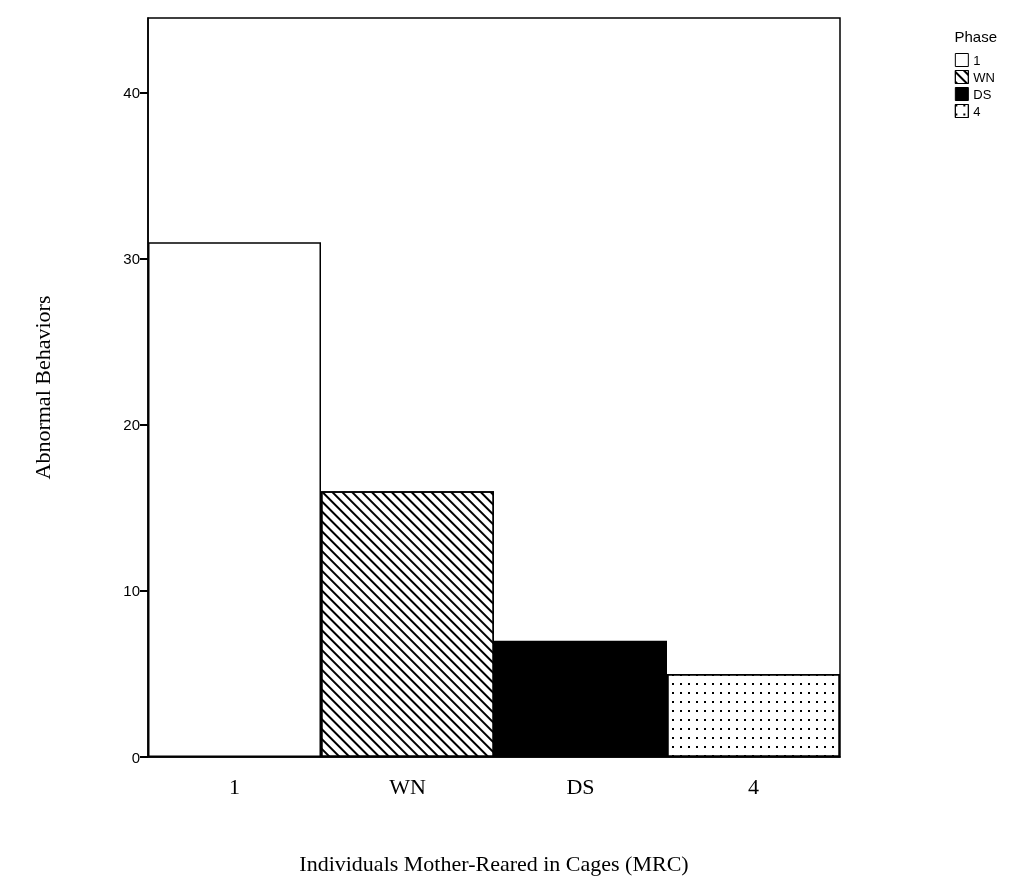 Image resolution: width=1018 pixels, height=892 pixels. Describe the element at coordinates (580, 786) in the screenshot. I see `x-tick-label: DS` at that location.